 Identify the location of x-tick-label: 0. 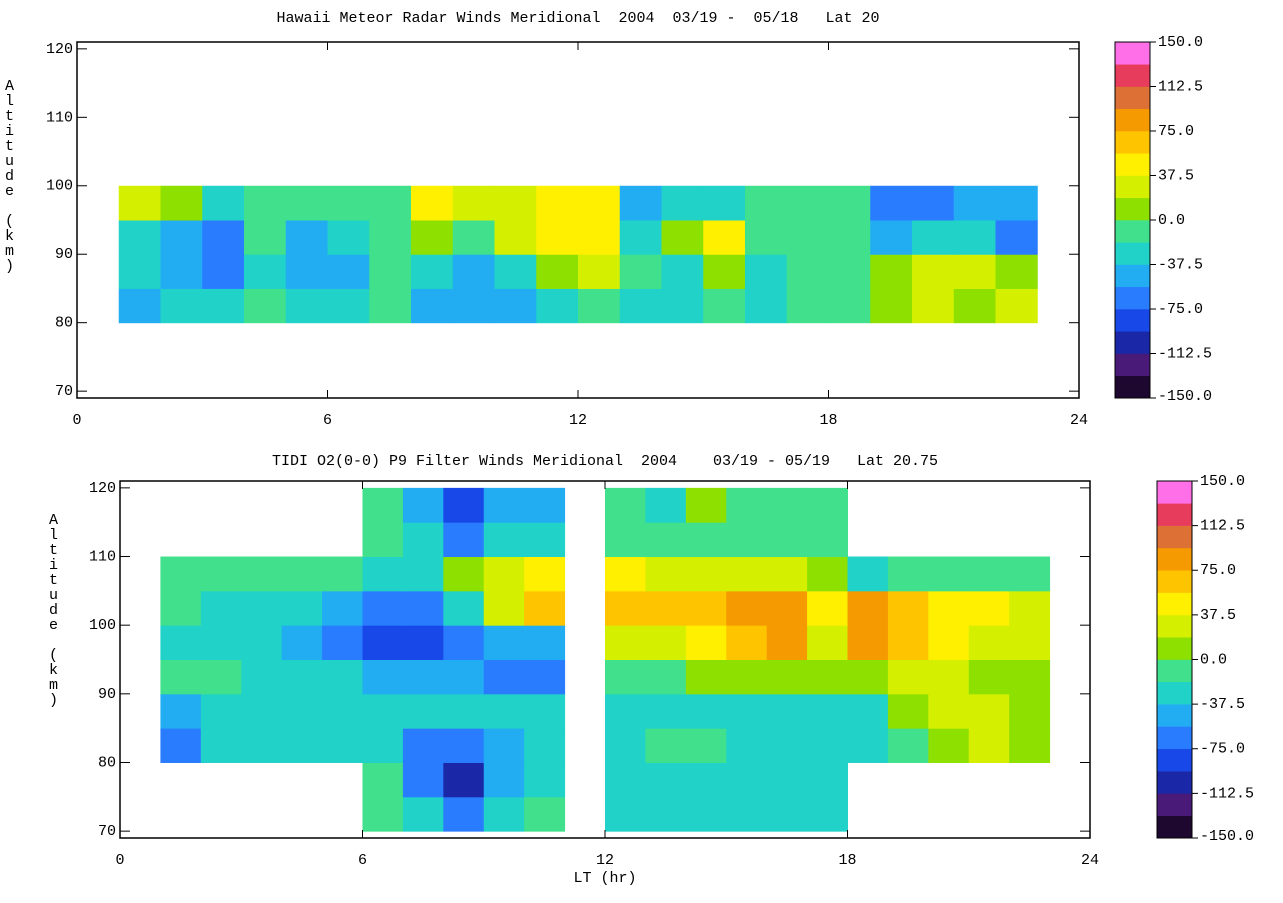
(119, 860).